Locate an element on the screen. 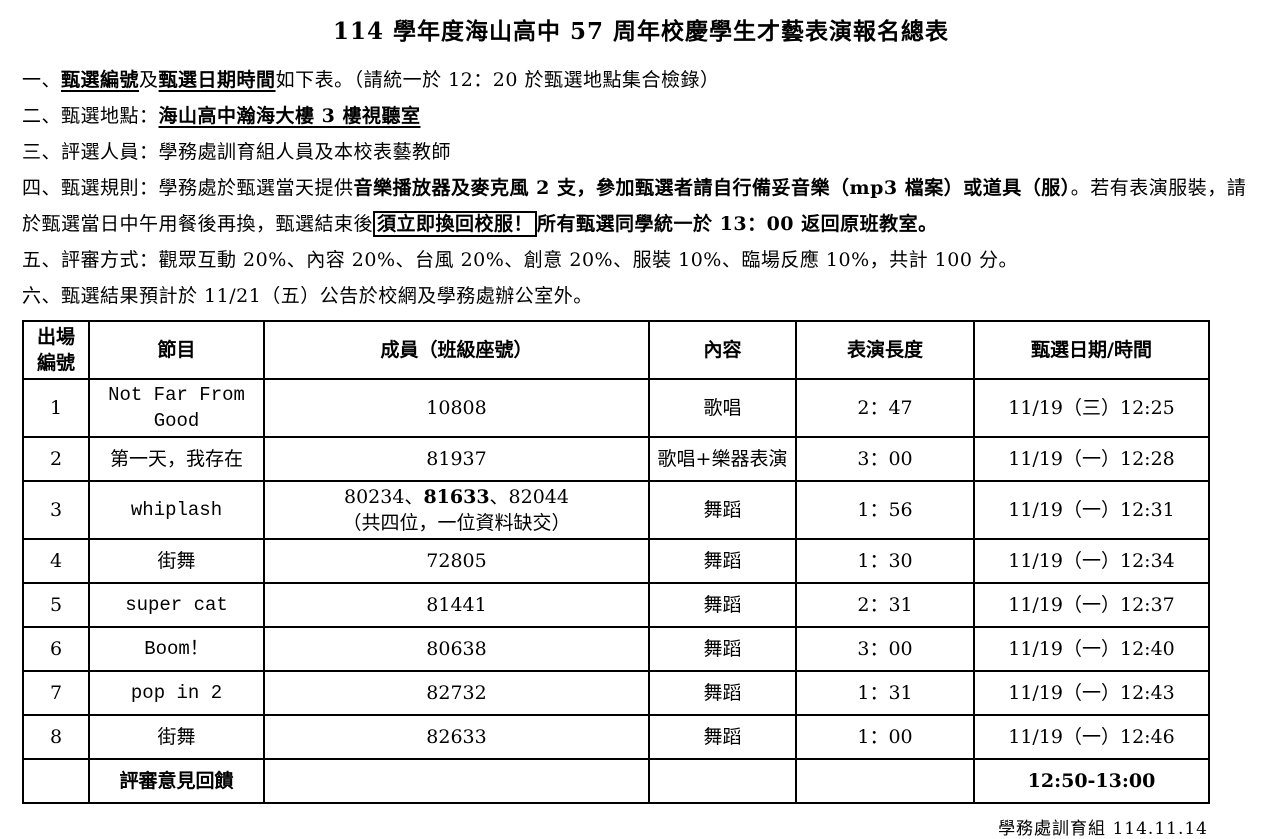 The width and height of the screenshot is (1282, 839). table-cell: 1：31 is located at coordinates (885, 693).